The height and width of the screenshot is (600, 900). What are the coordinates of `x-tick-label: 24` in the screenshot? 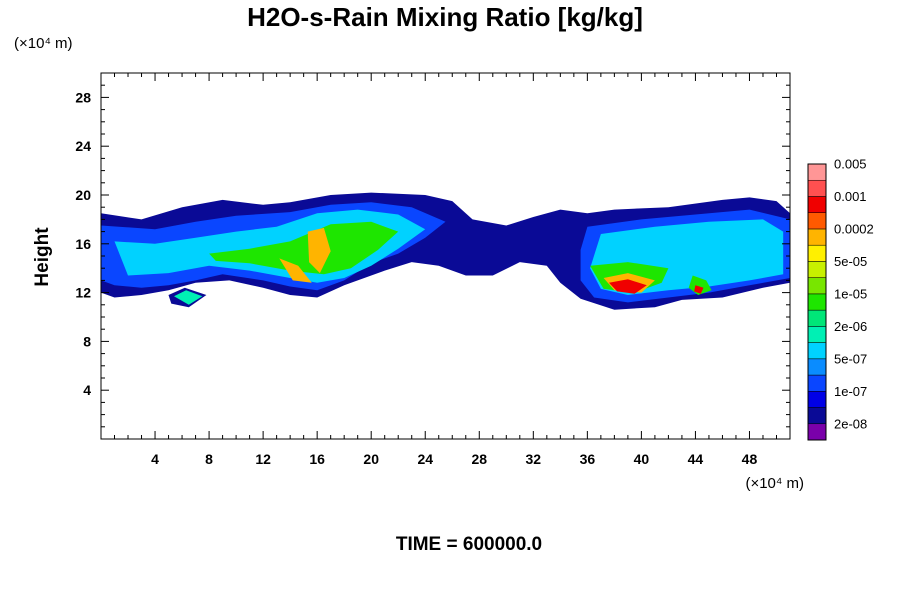 It's located at (425, 459).